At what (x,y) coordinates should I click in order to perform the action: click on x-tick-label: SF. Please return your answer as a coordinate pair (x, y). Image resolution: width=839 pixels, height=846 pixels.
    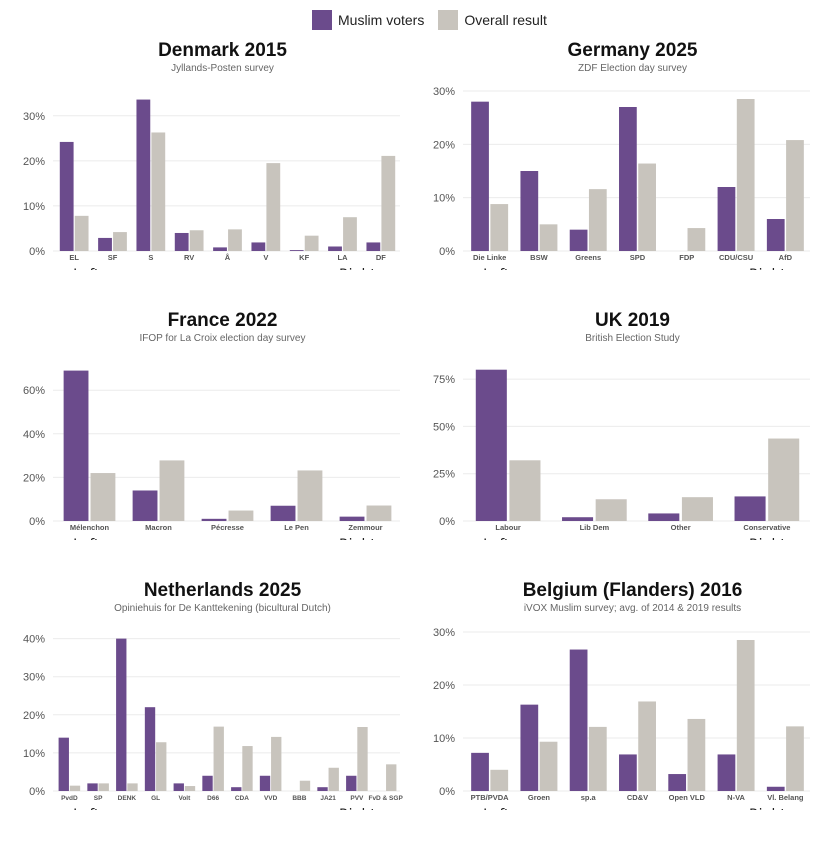
    Looking at the image, I should click on (113, 257).